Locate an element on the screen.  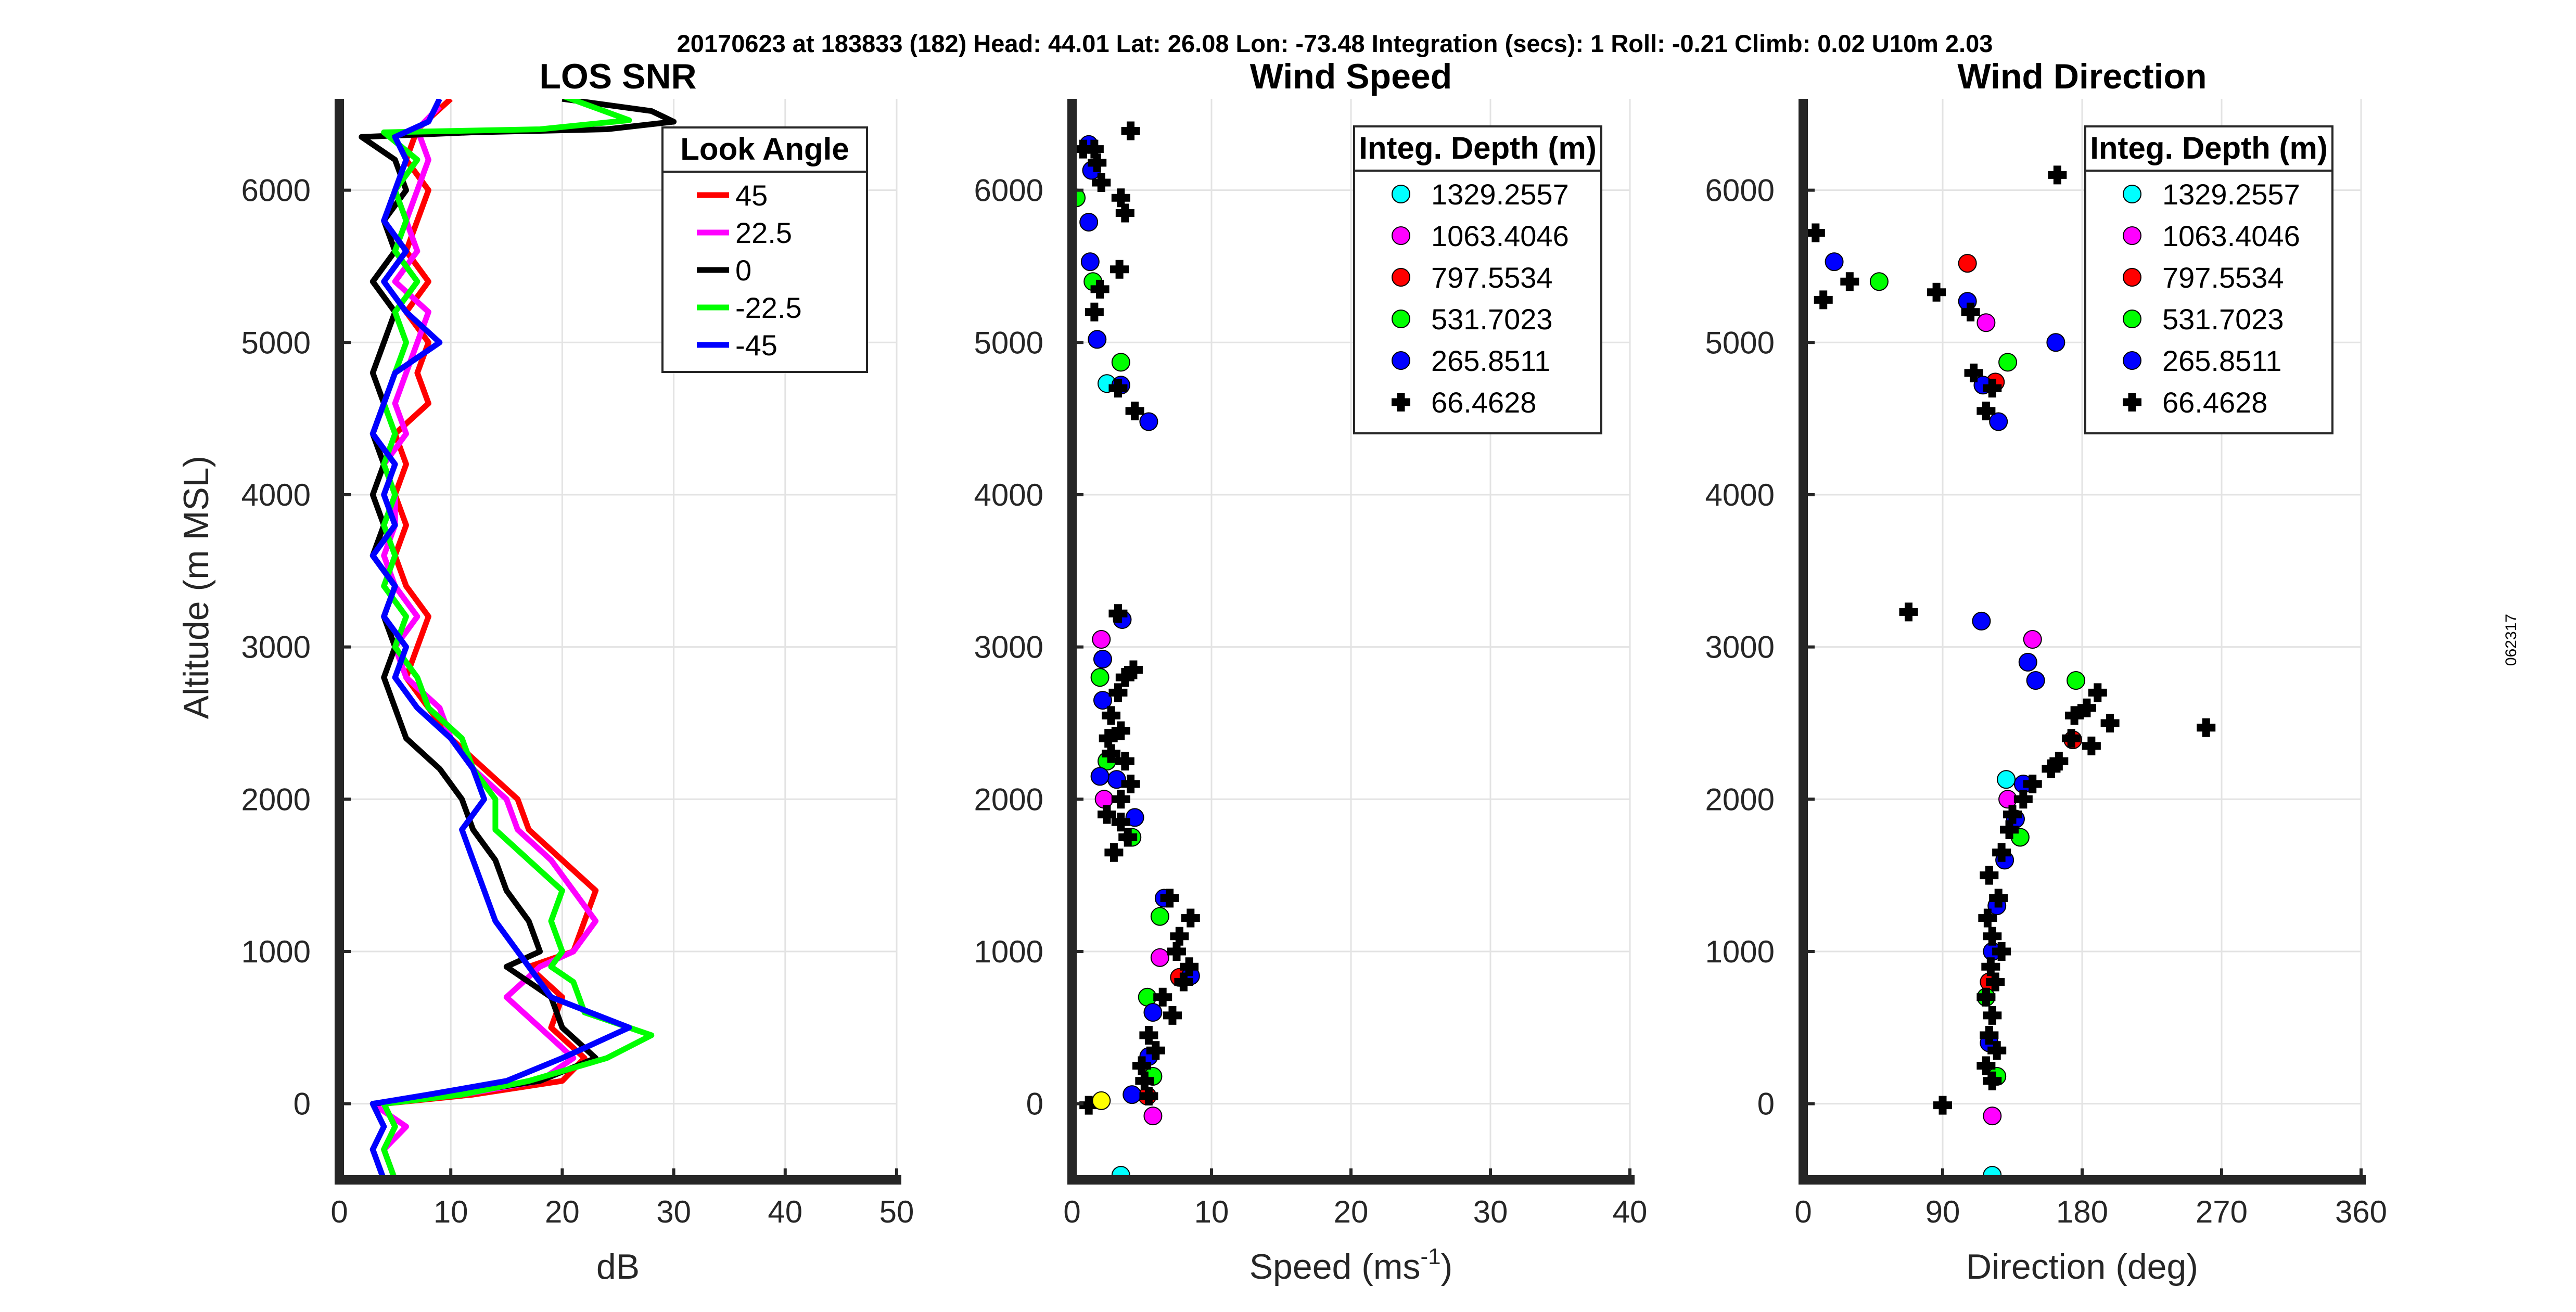
series-line-22.5 is located at coordinates (484, 642).